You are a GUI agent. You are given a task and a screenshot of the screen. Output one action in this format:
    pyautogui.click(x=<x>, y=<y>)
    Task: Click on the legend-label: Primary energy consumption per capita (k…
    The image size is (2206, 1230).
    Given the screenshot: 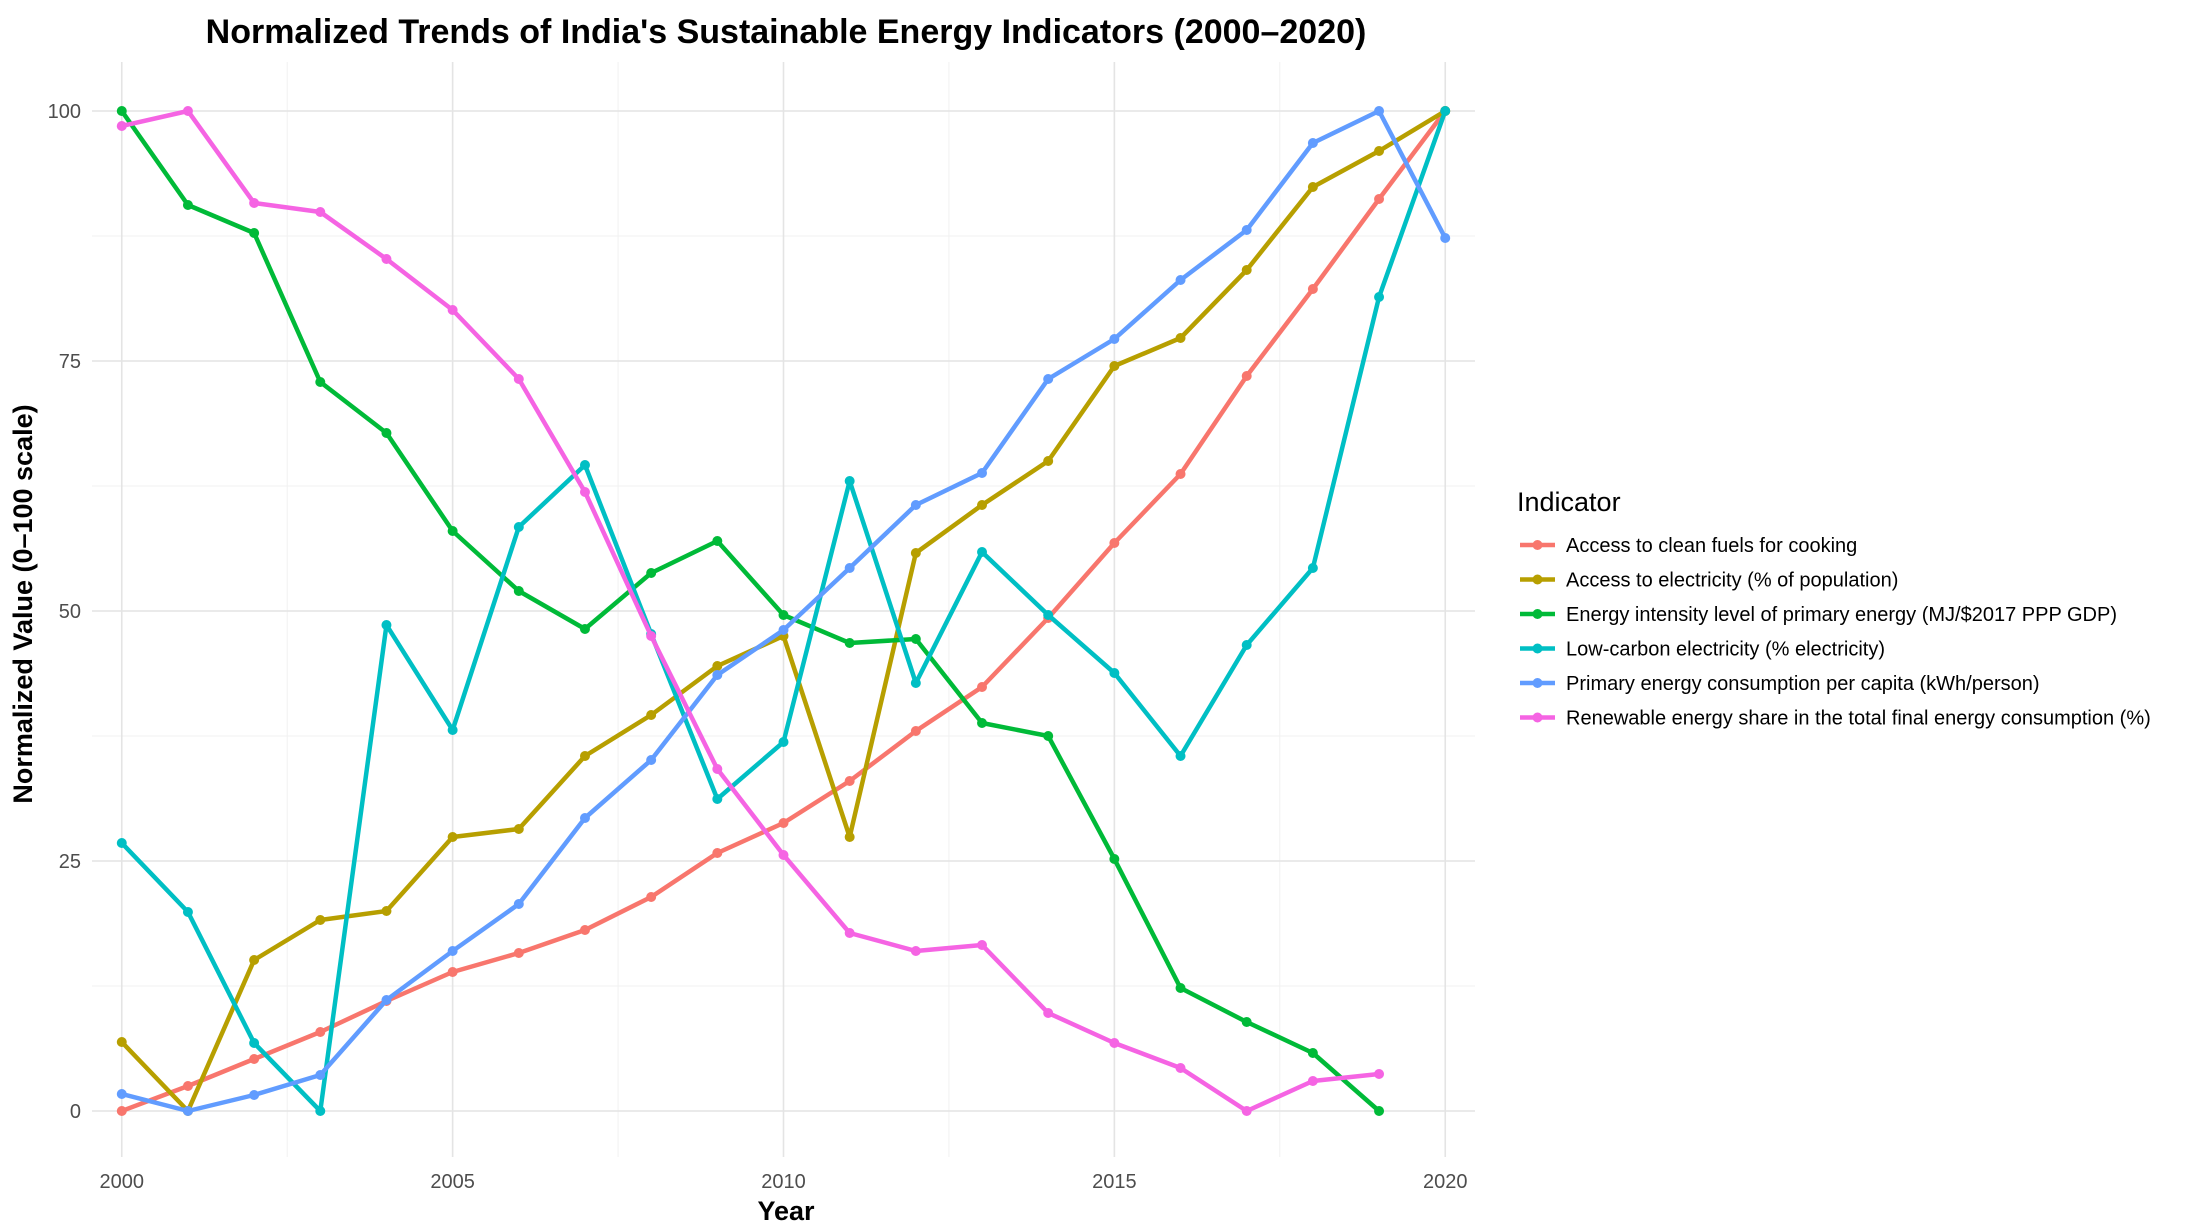 What is the action you would take?
    pyautogui.click(x=1803, y=684)
    